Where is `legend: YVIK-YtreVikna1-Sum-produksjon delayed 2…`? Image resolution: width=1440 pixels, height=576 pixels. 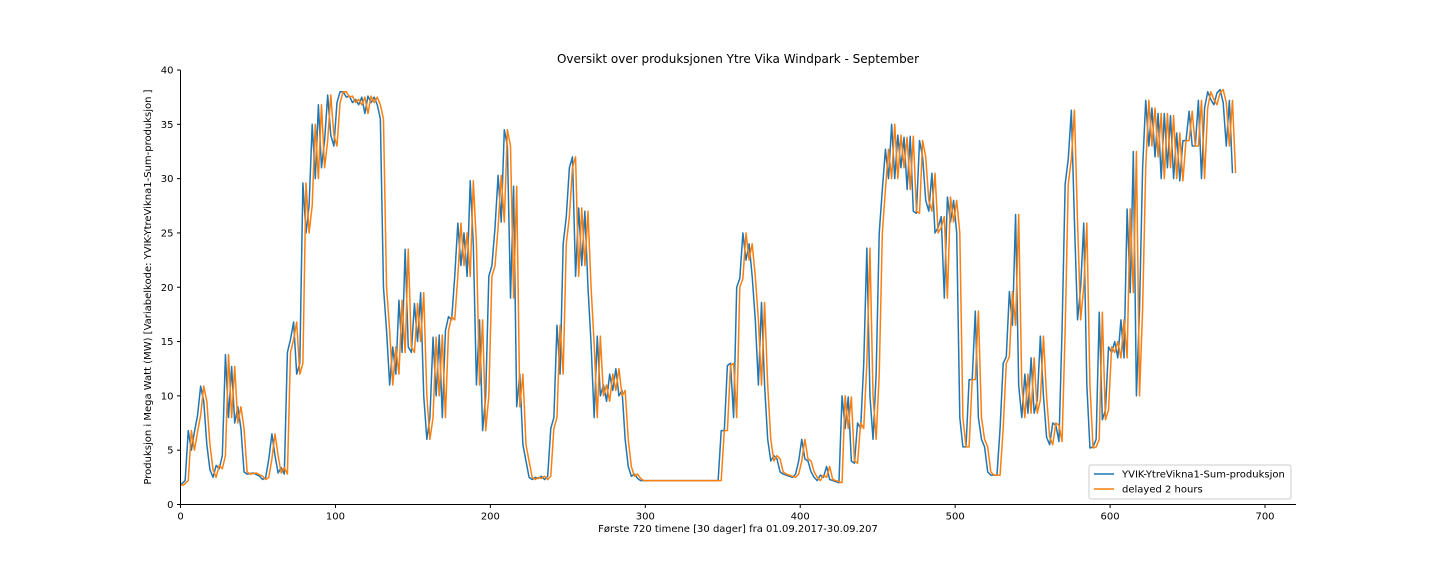
legend: YVIK-YtreVikna1-Sum-produksjon delayed 2… is located at coordinates (1190, 482).